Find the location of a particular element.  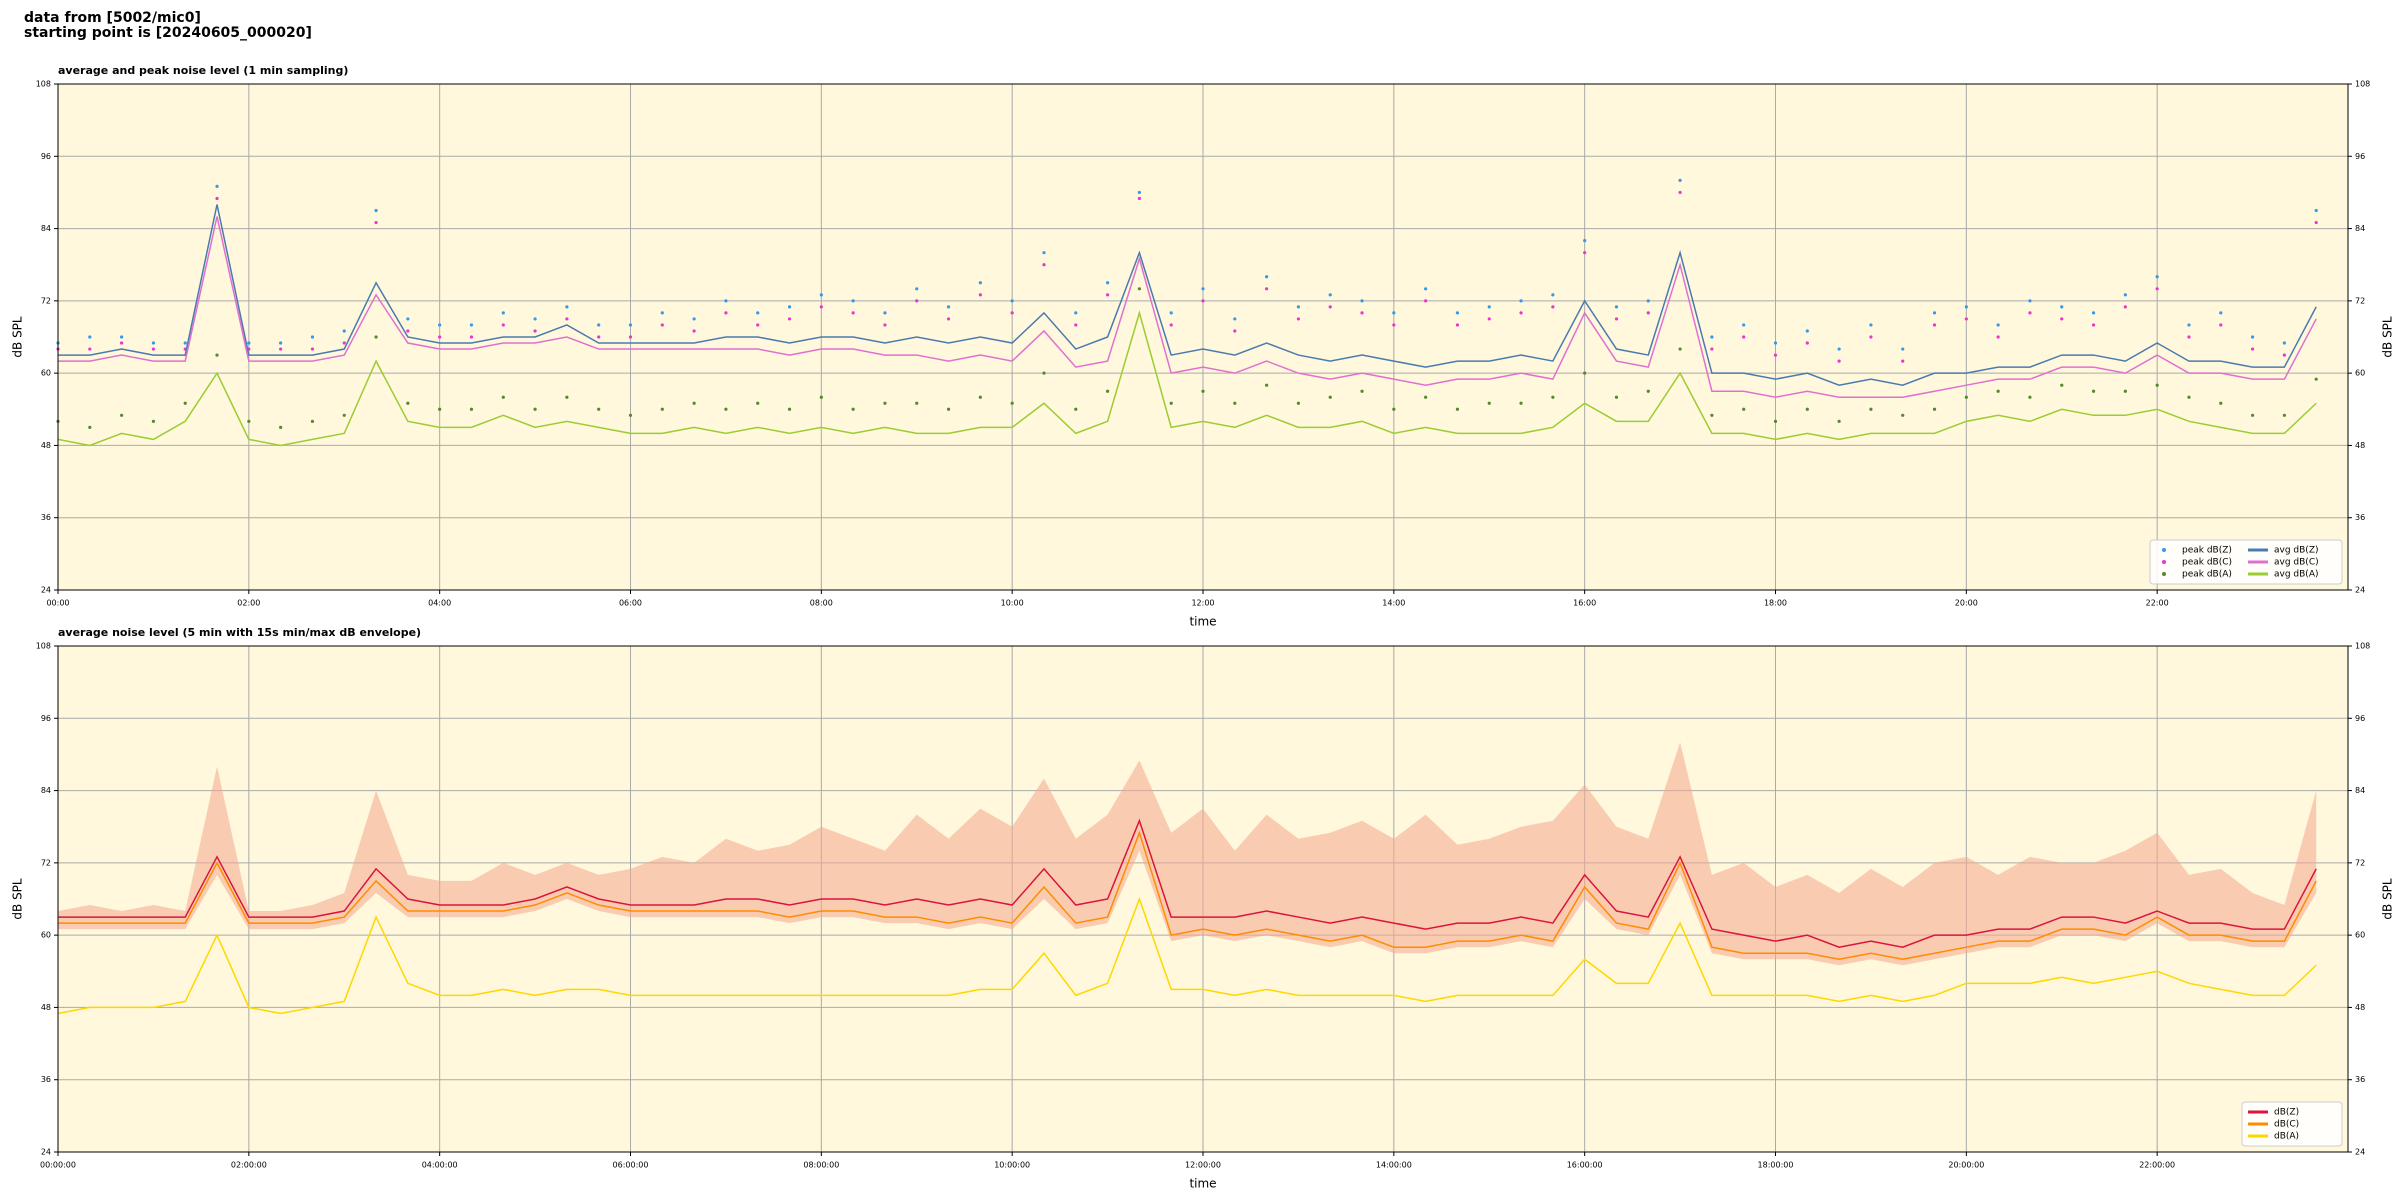

y2-tick-label: 36 is located at coordinates (2360, 517).